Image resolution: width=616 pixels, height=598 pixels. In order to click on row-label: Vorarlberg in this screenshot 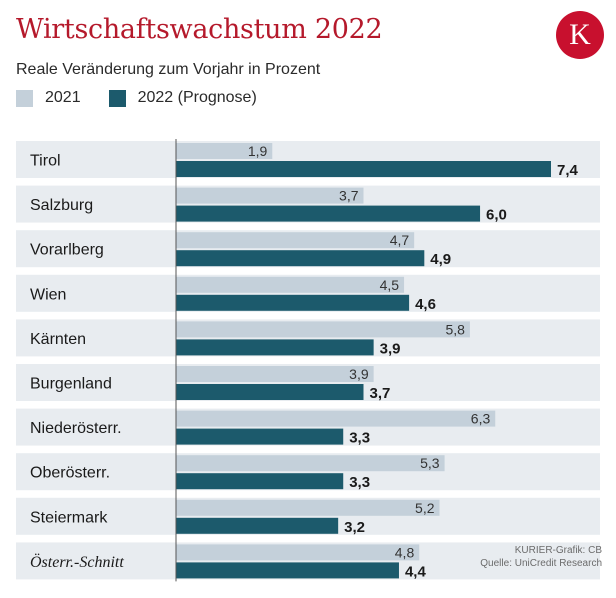, I will do `click(67, 250)`.